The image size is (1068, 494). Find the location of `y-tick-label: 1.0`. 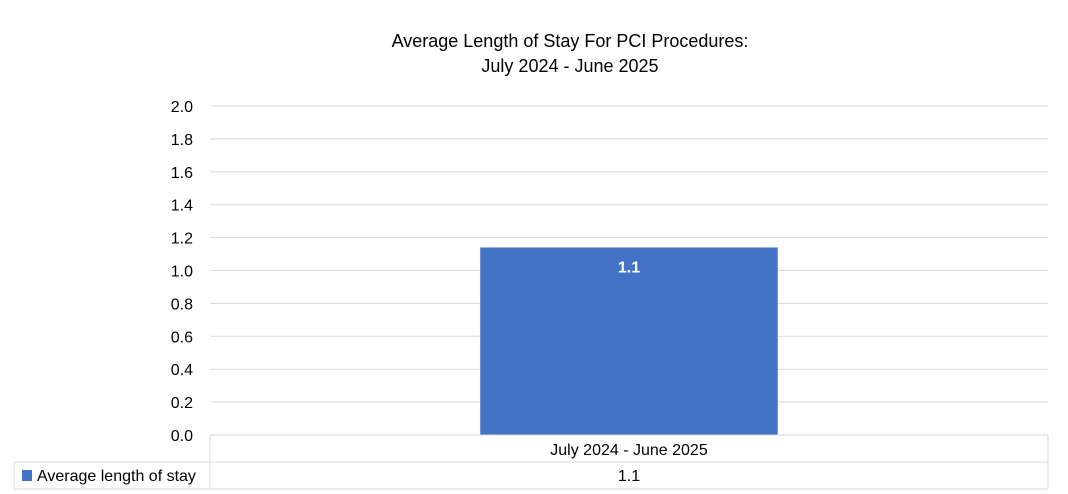

y-tick-label: 1.0 is located at coordinates (182, 272).